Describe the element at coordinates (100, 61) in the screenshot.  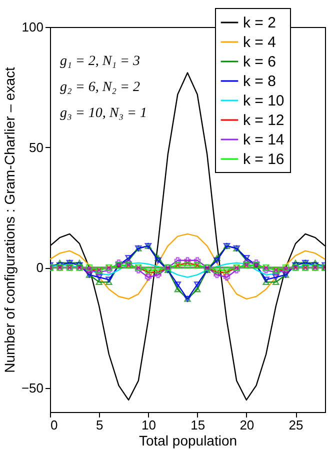
I see `annotation: g₁ = 2, N₁ = 3` at that location.